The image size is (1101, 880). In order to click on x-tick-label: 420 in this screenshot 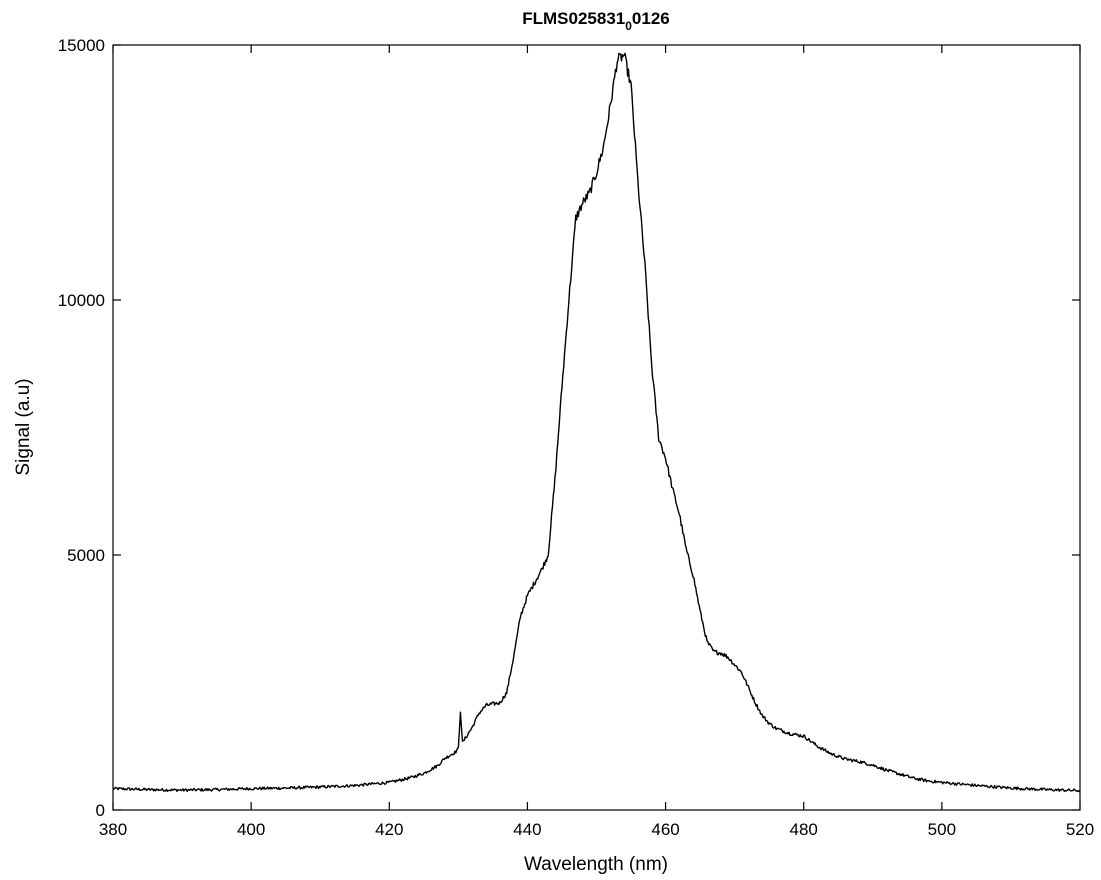, I will do `click(389, 829)`.